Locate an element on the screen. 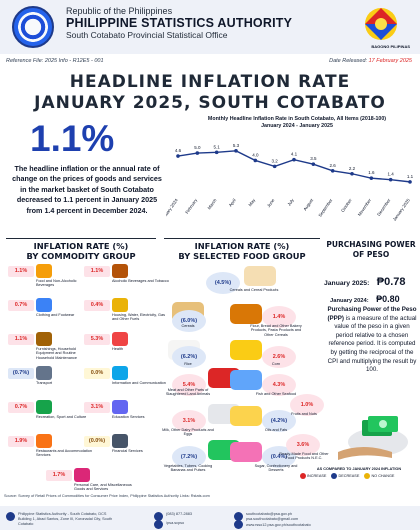 Image resolution: width=420 pixels, height=530 pixels. food-value: (4.2%) is located at coordinates (279, 421).